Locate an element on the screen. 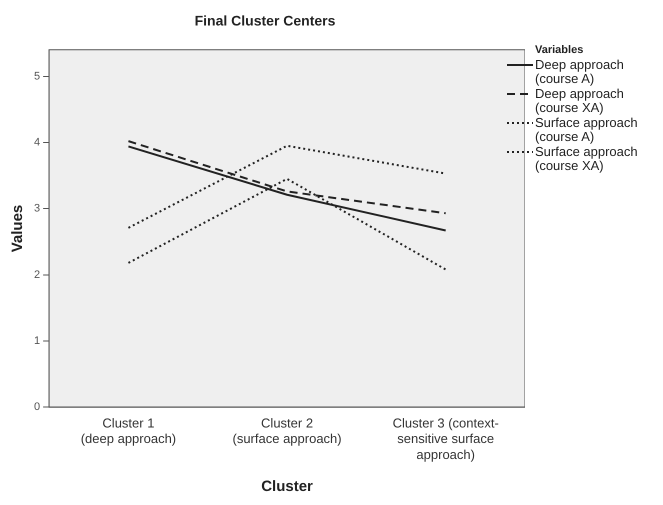  legend-label: Surface approach (course XA) is located at coordinates (587, 158).